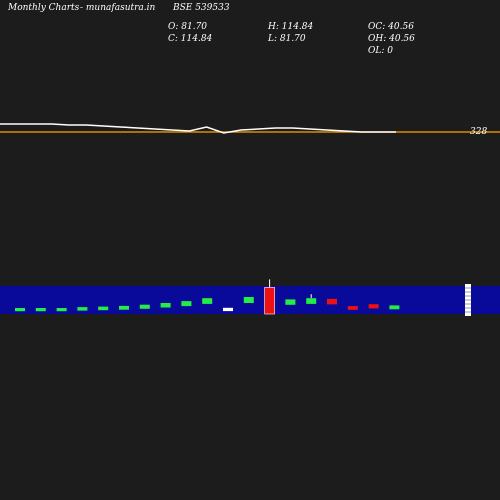 This screenshot has width=500, height=500. Describe the element at coordinates (380, 51) in the screenshot. I see `ol-value: OL: 0` at that location.